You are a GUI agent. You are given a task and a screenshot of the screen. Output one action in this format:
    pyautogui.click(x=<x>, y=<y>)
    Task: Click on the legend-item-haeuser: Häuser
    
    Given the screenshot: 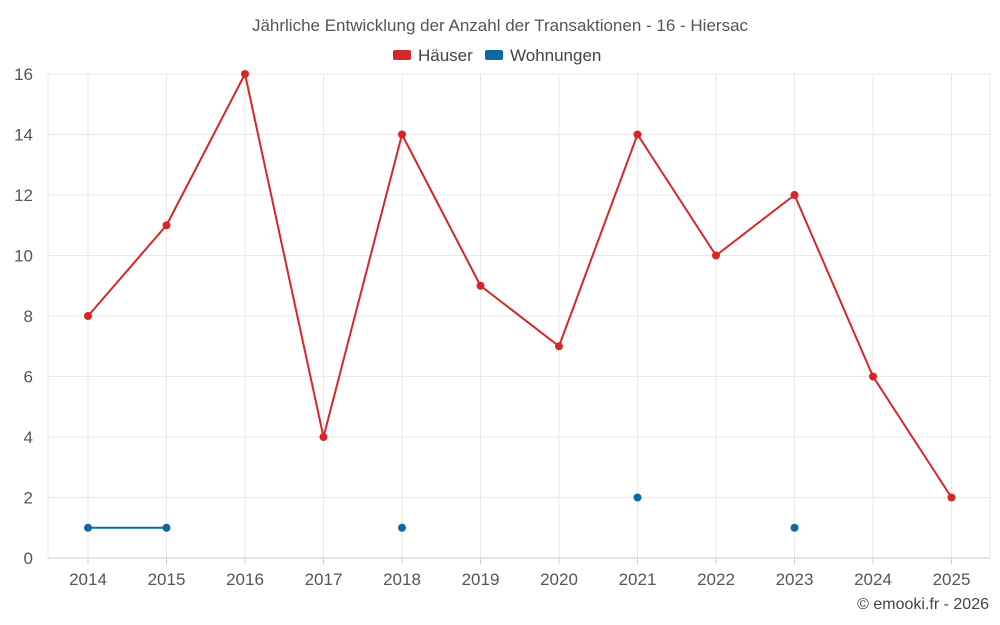 What is the action you would take?
    pyautogui.click(x=433, y=55)
    